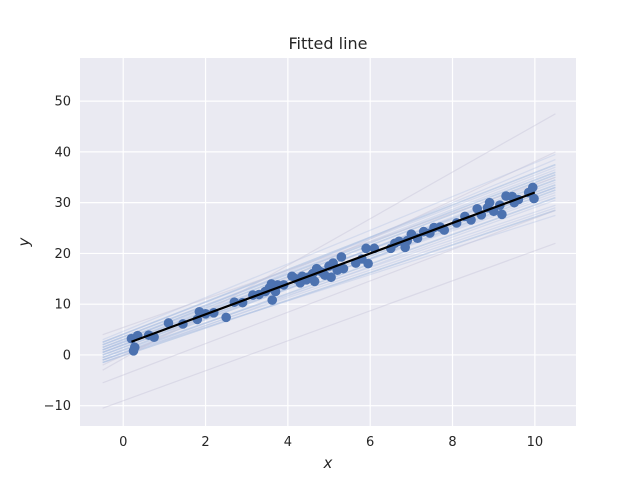 This screenshot has height=484, width=640. What do you see at coordinates (24, 241) in the screenshot?
I see `y-axis-label: y` at bounding box center [24, 241].